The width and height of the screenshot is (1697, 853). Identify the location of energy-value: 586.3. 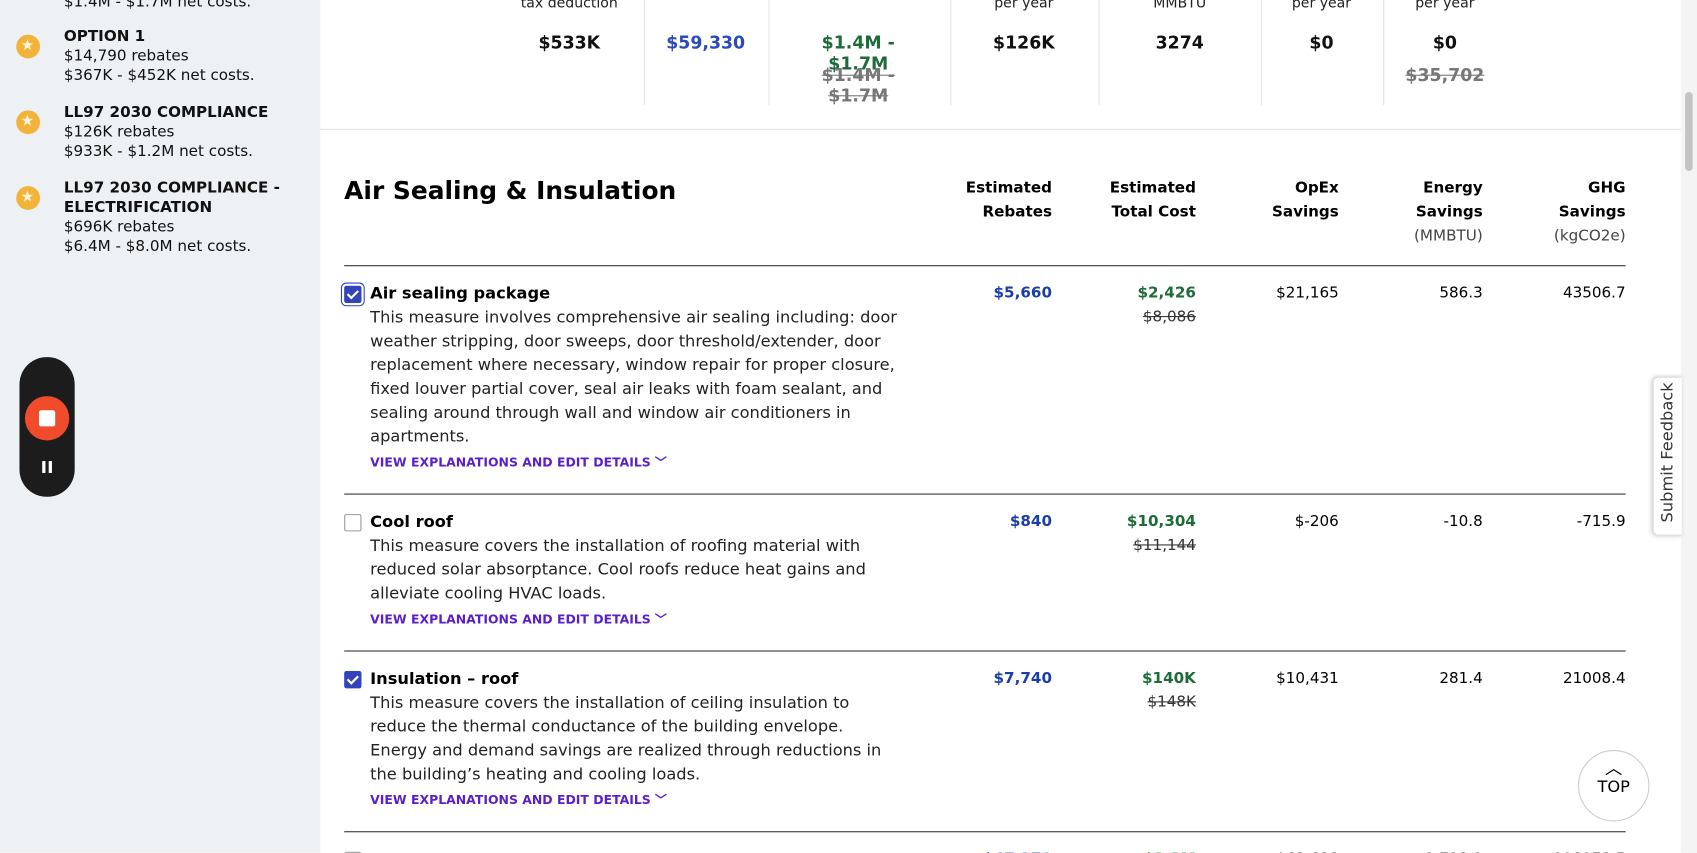
(1461, 293).